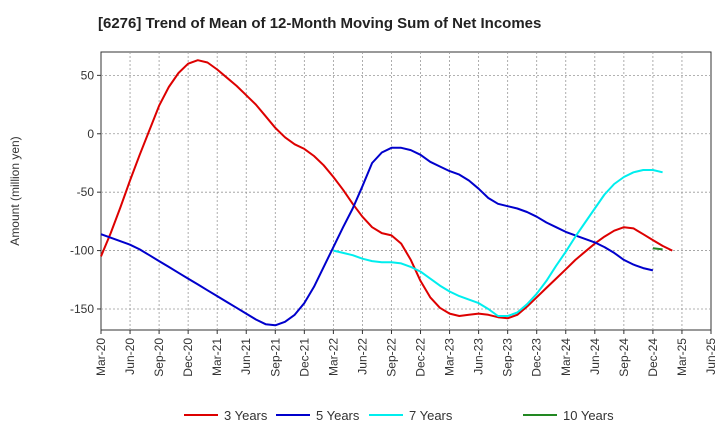 The height and width of the screenshot is (440, 720). I want to click on y-axis-label: Amount (million yen), so click(15, 190).